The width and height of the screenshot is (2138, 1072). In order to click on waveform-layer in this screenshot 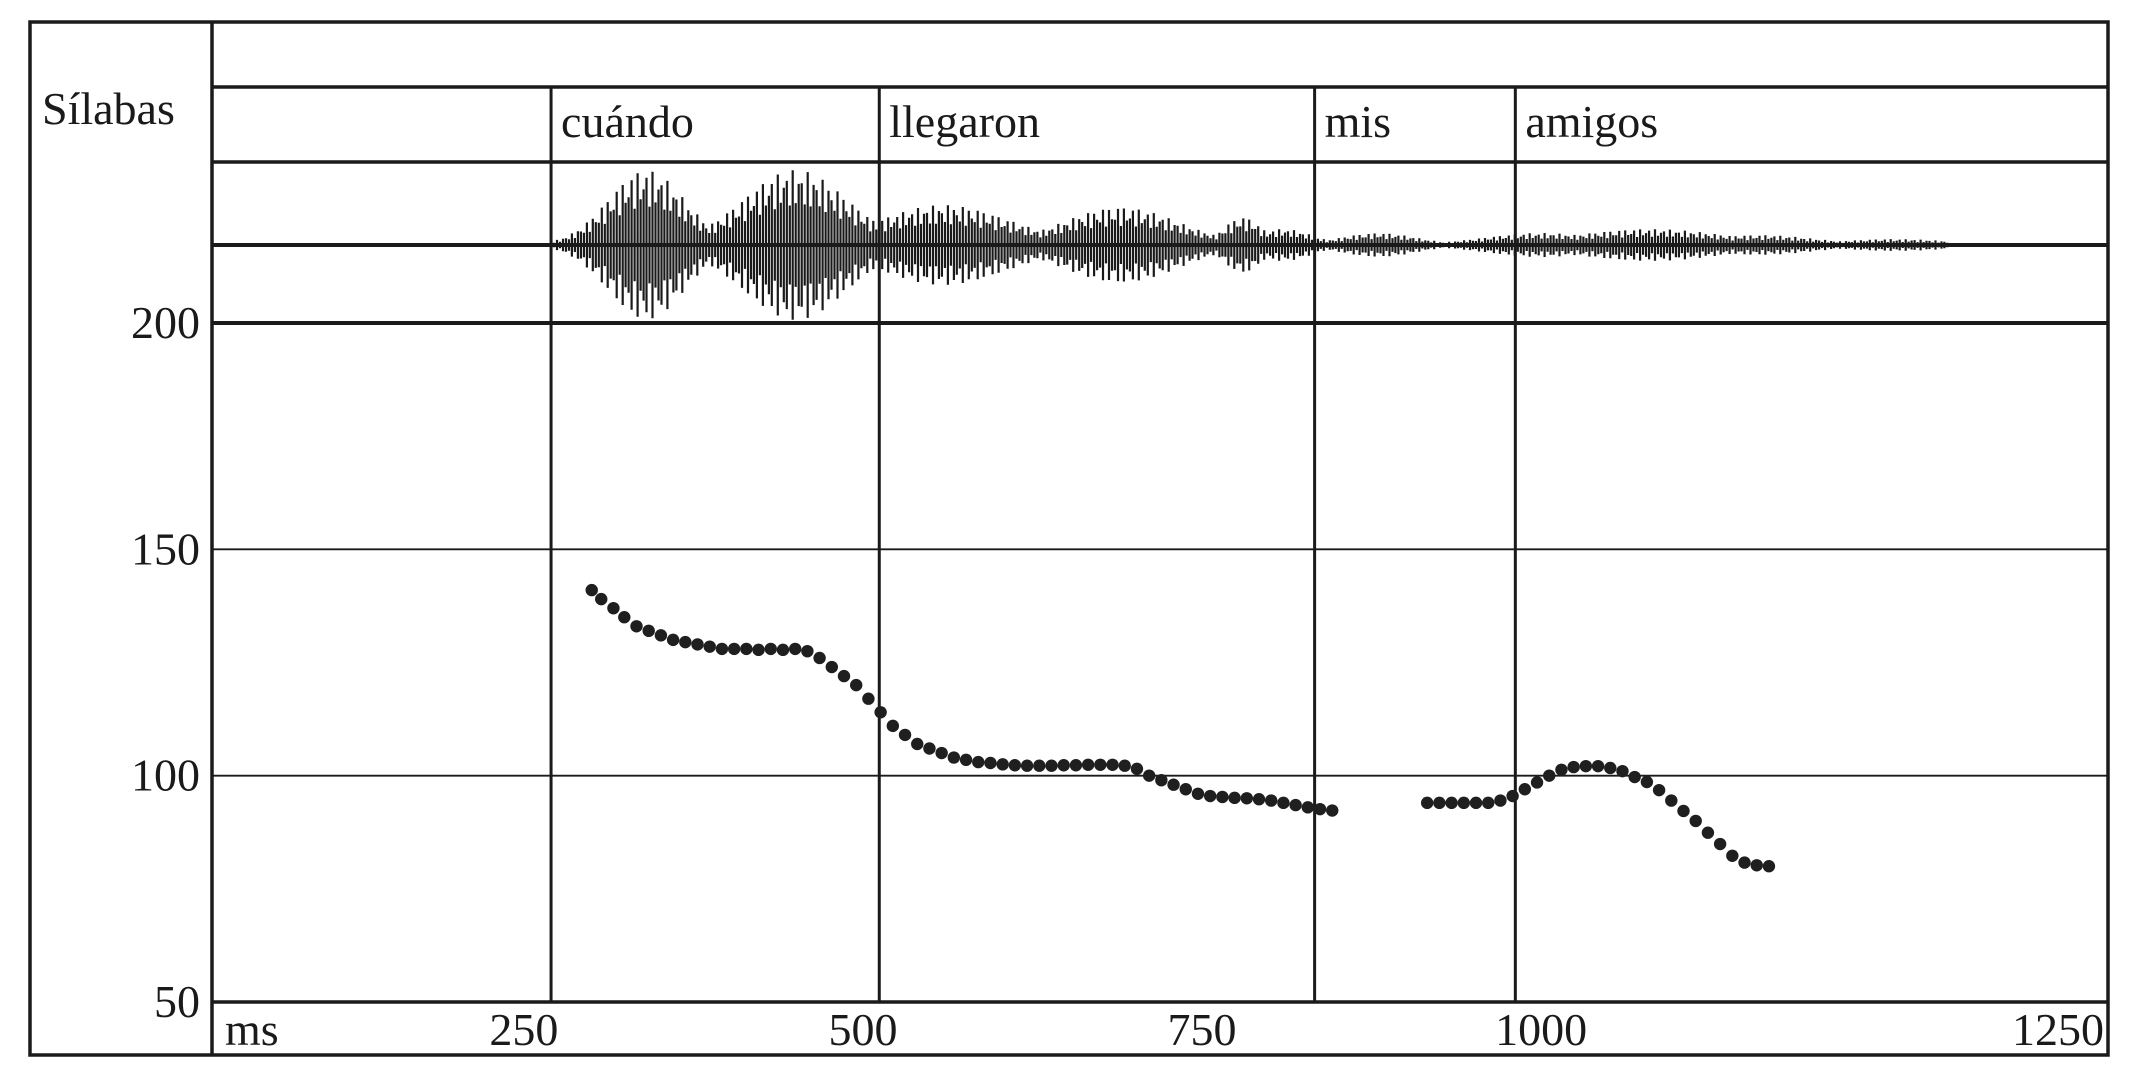, I will do `click(1160, 245)`.